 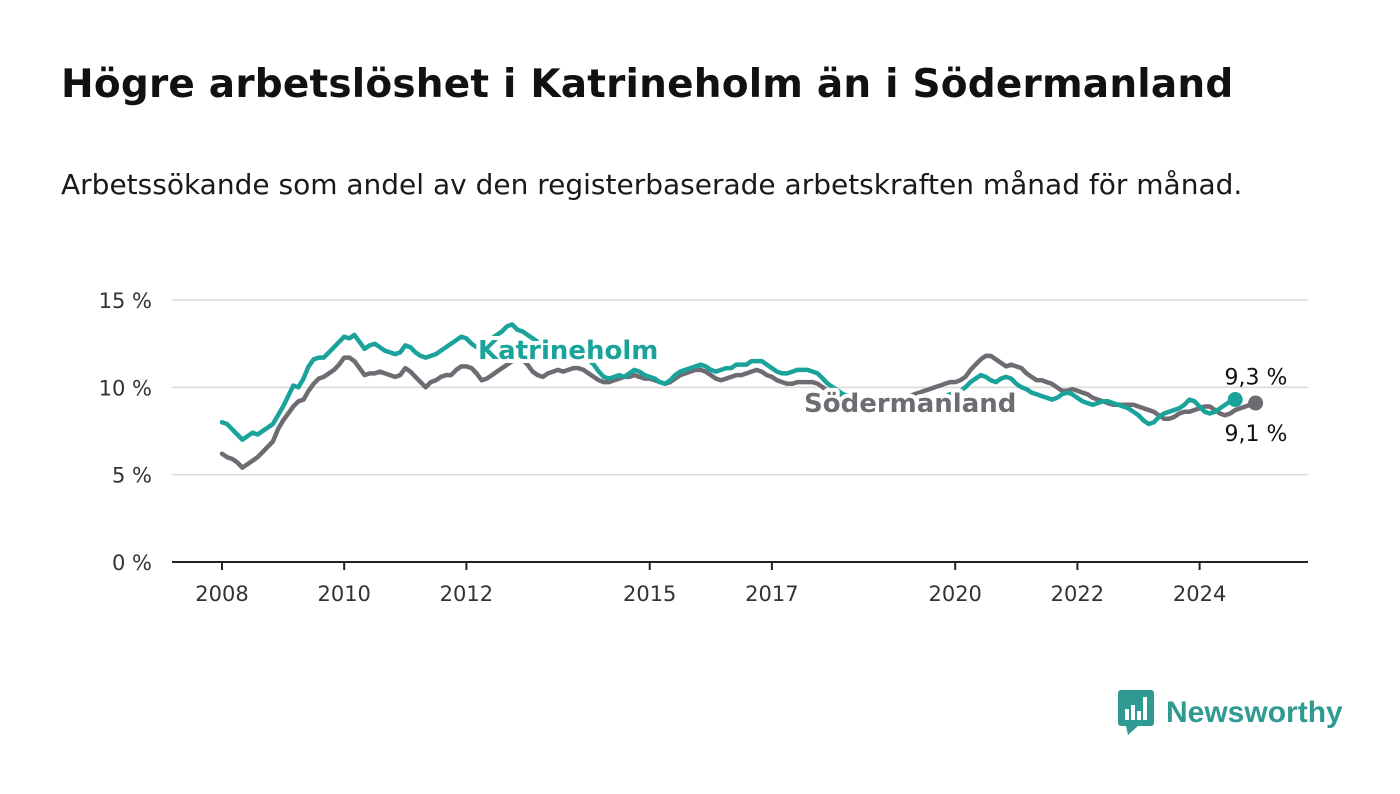 What do you see at coordinates (1256, 378) in the screenshot?
I see `end-label-katrineholm: 9,3 %` at bounding box center [1256, 378].